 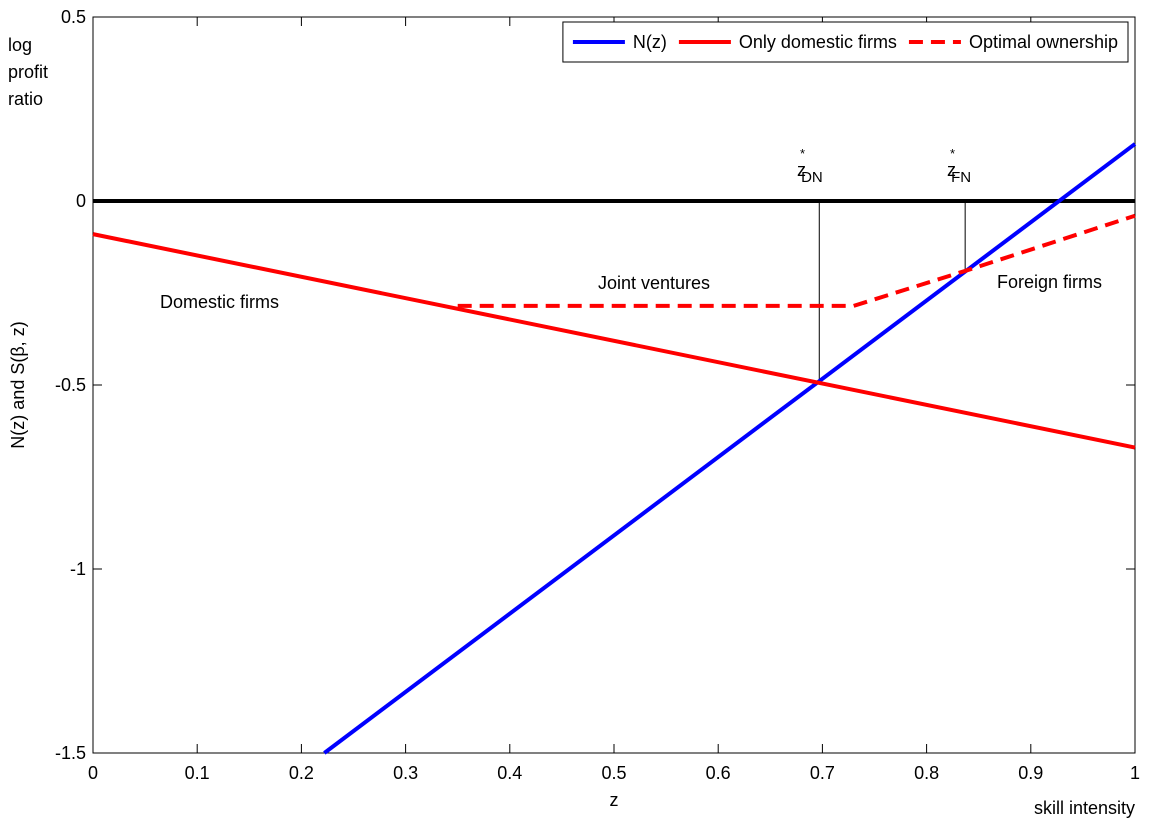 What do you see at coordinates (70, 385) in the screenshot?
I see `y-tick-label: -0.5` at bounding box center [70, 385].